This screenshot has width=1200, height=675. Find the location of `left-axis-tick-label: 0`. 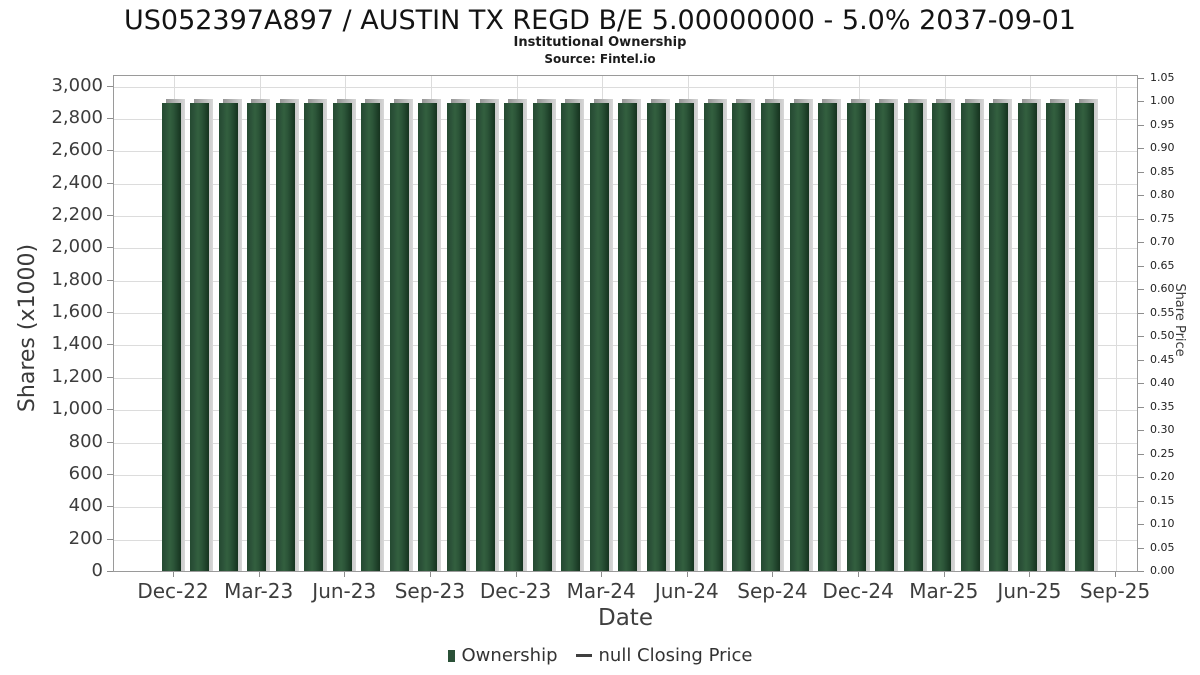

left-axis-tick-label: 0 is located at coordinates (97, 570).